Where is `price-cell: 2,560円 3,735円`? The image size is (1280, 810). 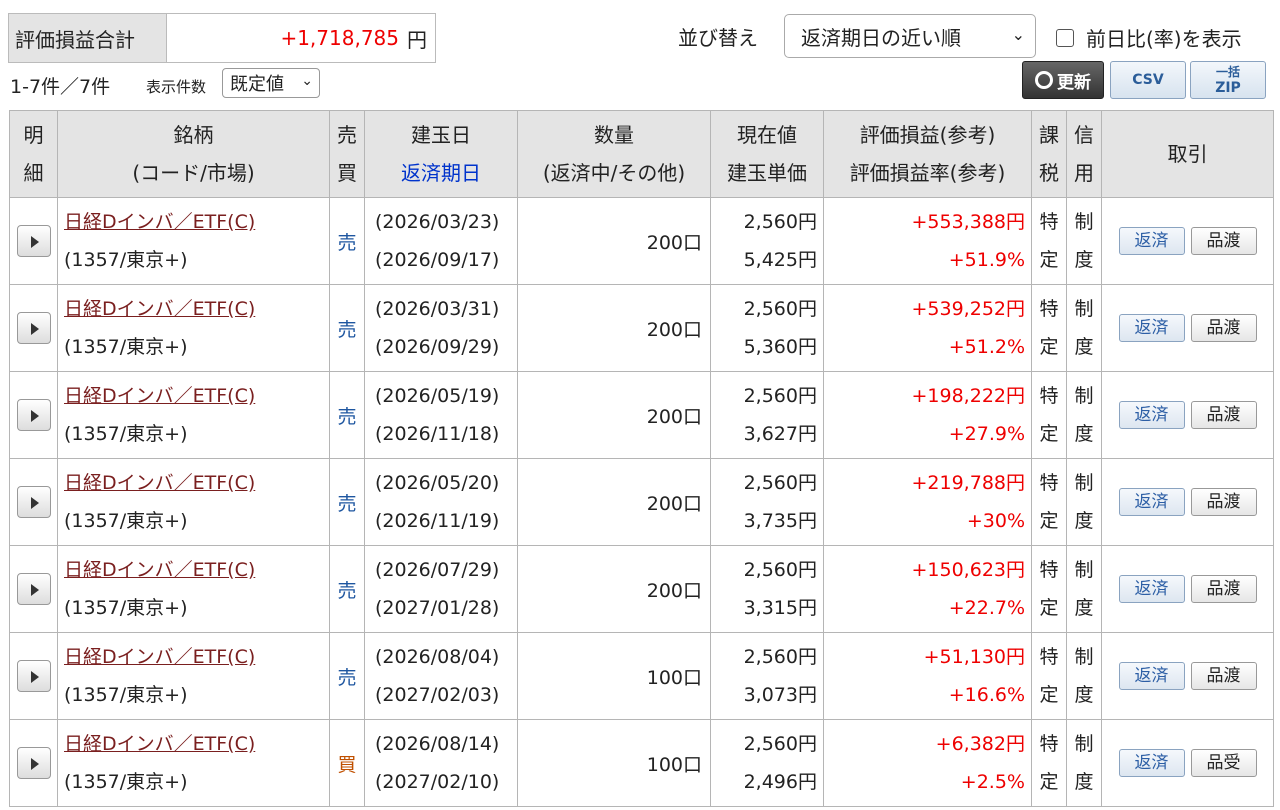
price-cell: 2,560円 3,735円 is located at coordinates (767, 502).